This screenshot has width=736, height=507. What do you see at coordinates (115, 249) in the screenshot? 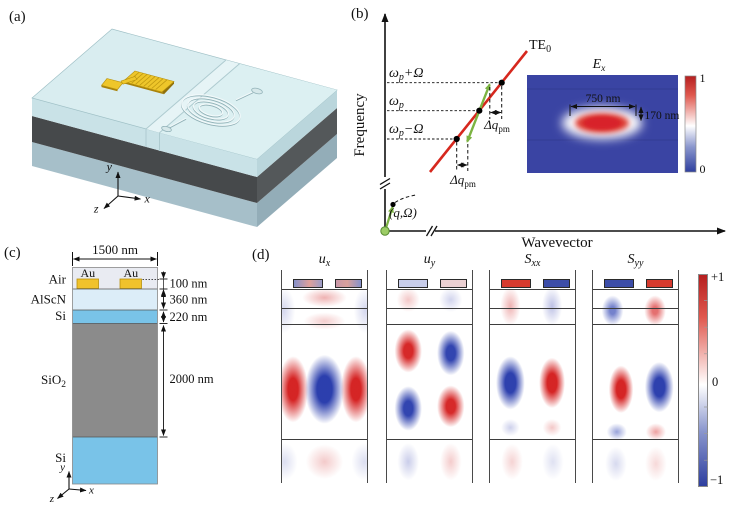
I see `total-width-label: 1500 nm` at bounding box center [115, 249].